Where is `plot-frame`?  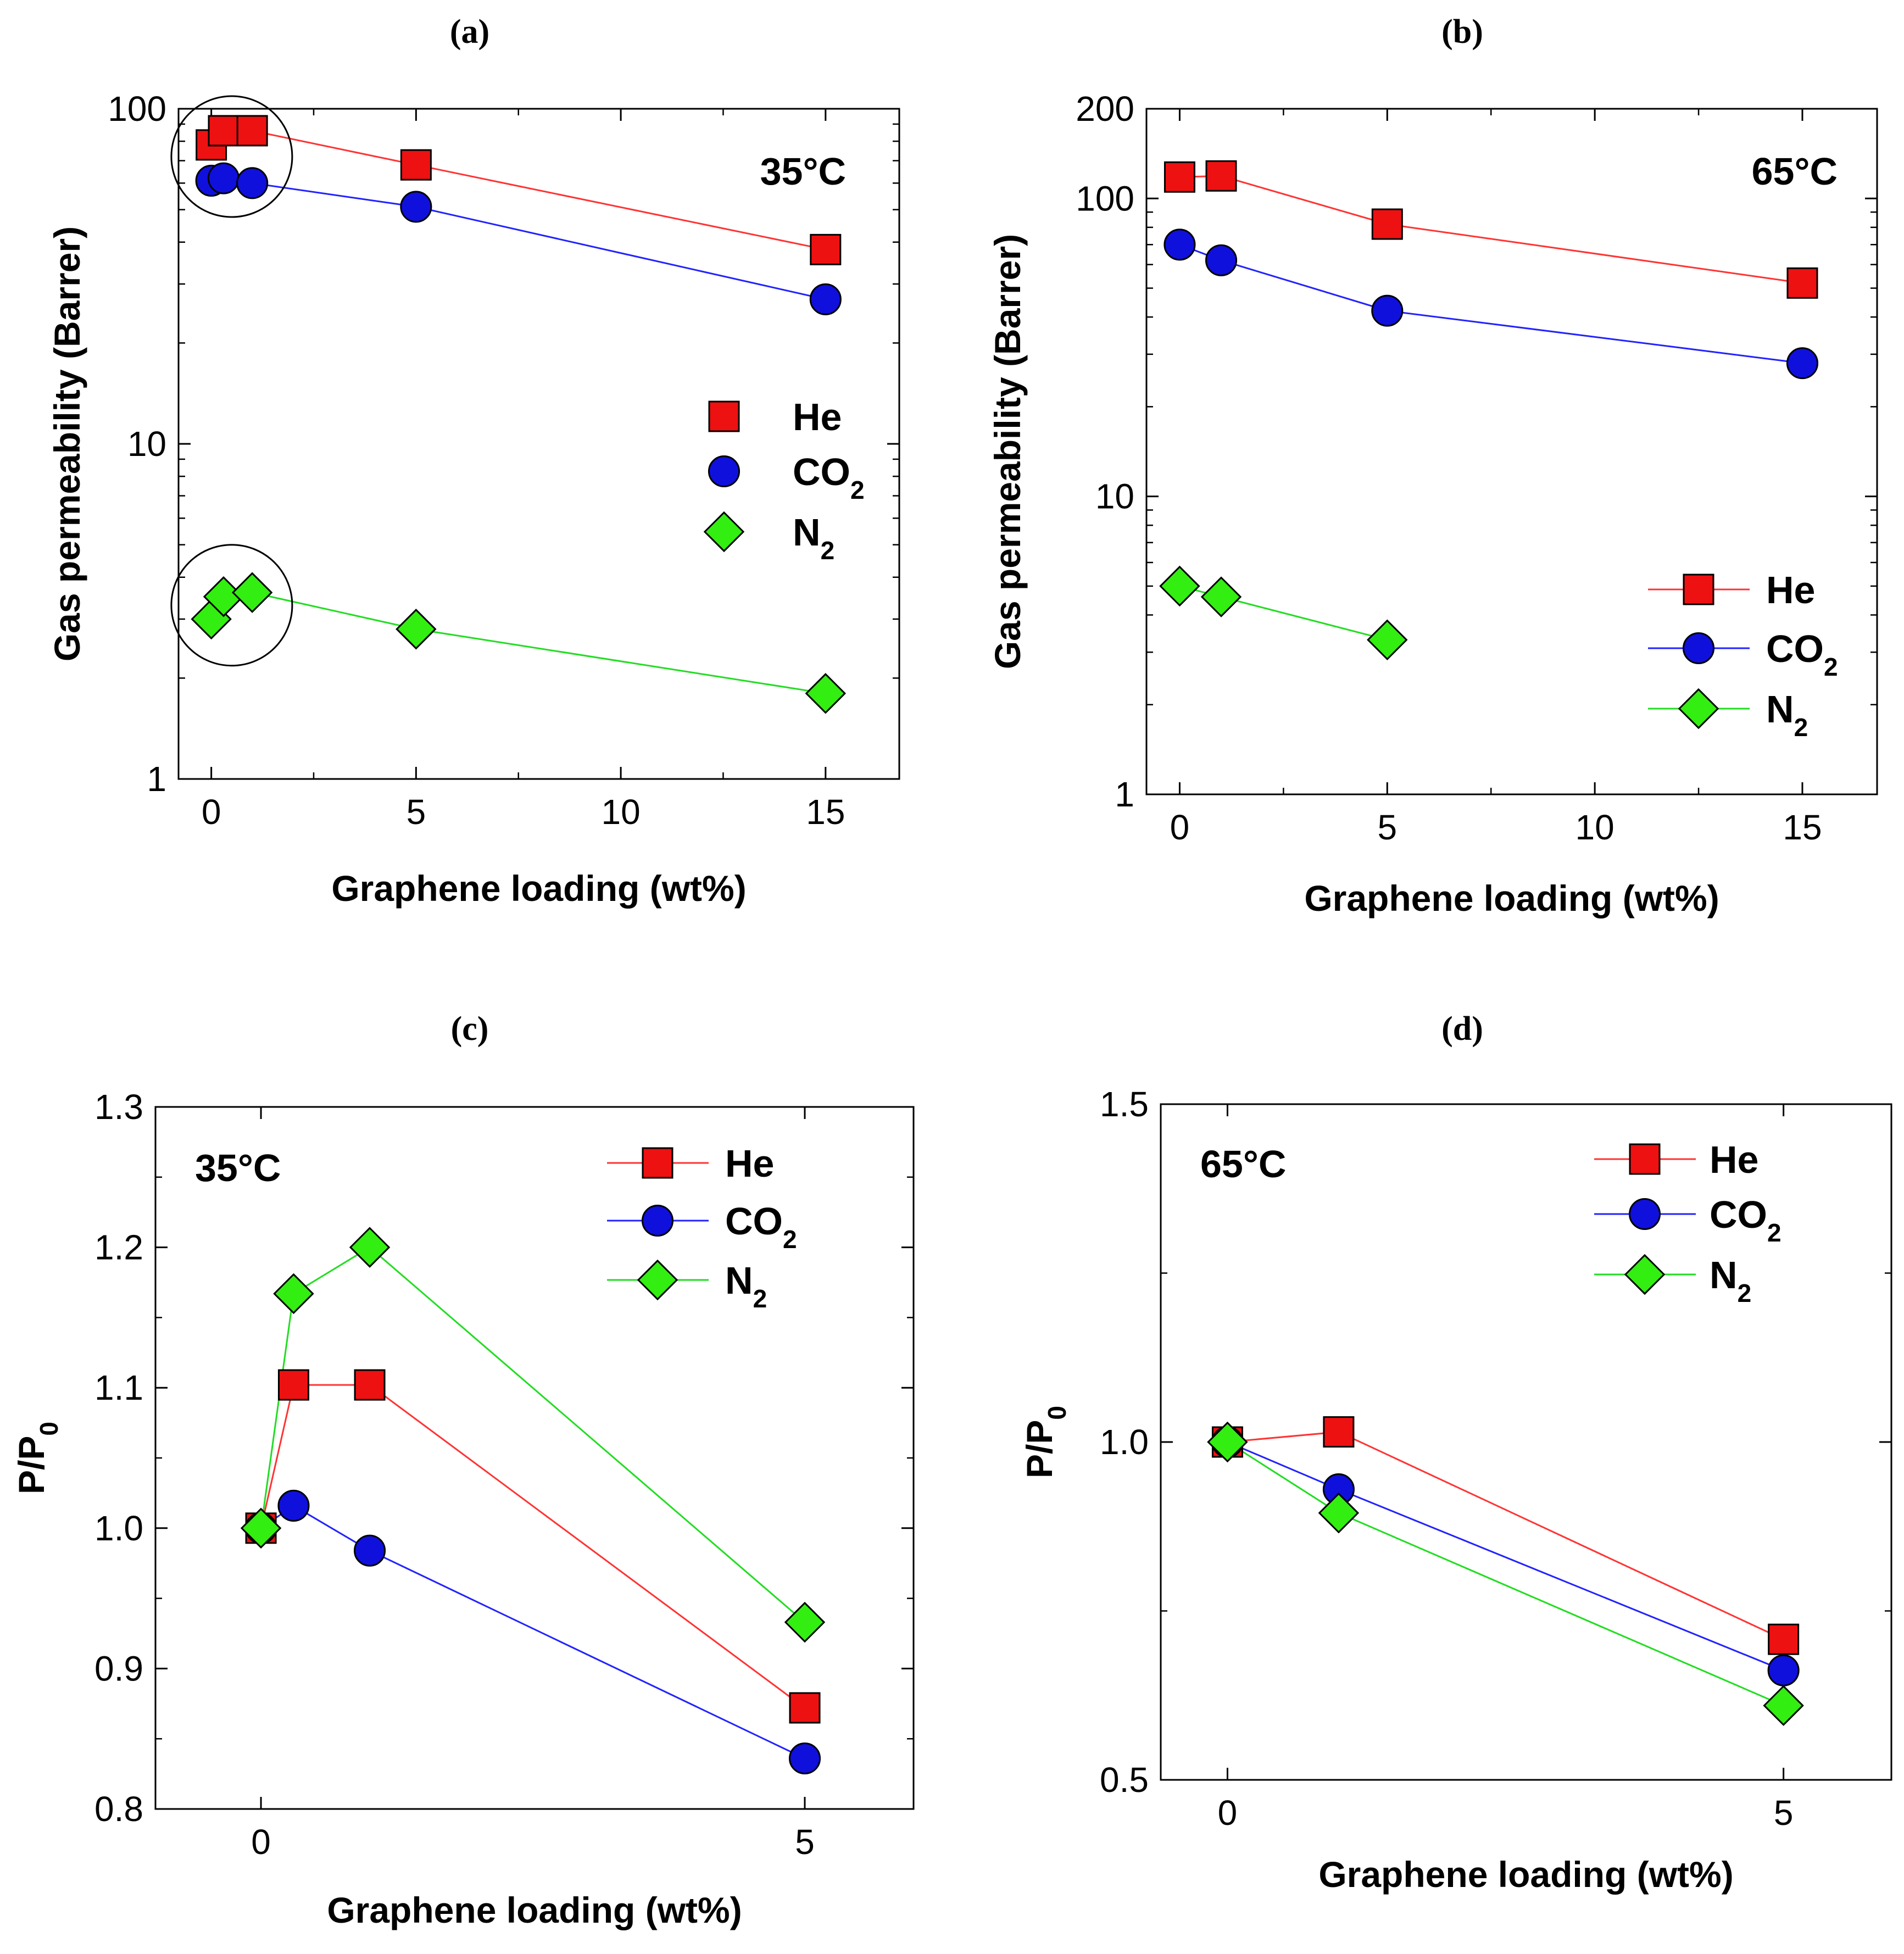
plot-frame is located at coordinates (538, 444).